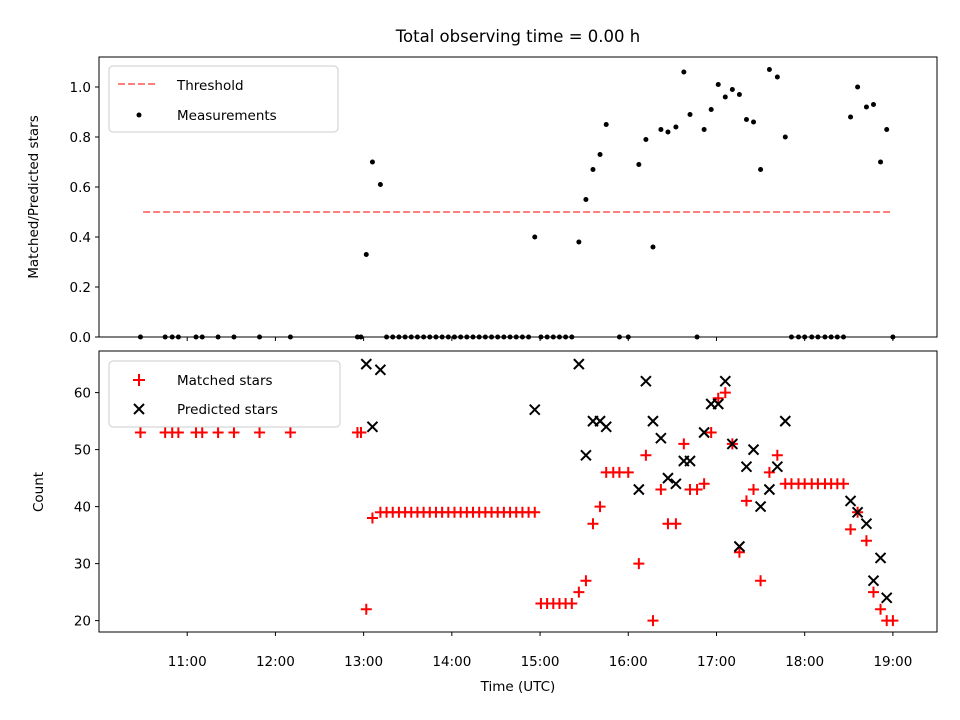  I want to click on bottom-y-tick-label: 60, so click(82, 394).